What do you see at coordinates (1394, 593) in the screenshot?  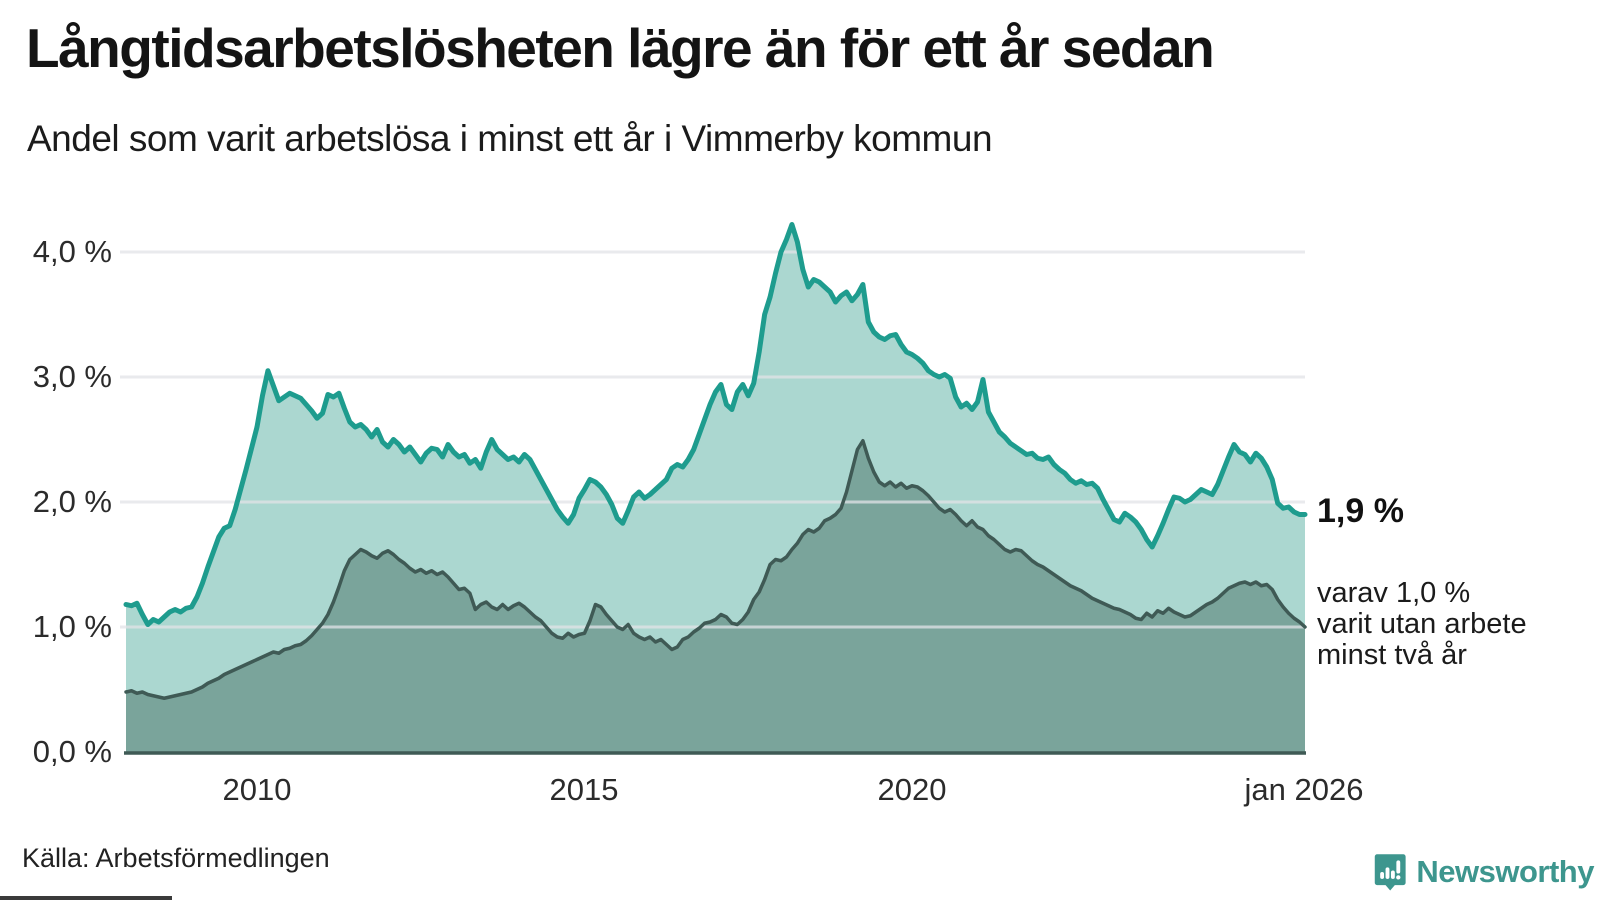 I see `annotation-line: varav 1,0 %` at bounding box center [1394, 593].